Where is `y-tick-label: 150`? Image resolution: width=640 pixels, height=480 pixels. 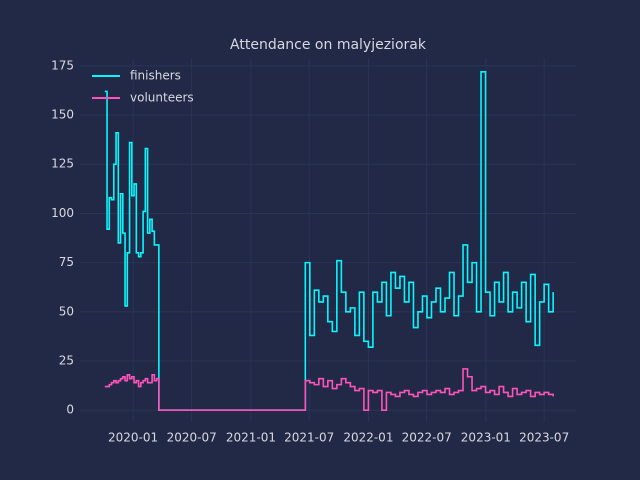
y-tick-label: 150 is located at coordinates (62, 115).